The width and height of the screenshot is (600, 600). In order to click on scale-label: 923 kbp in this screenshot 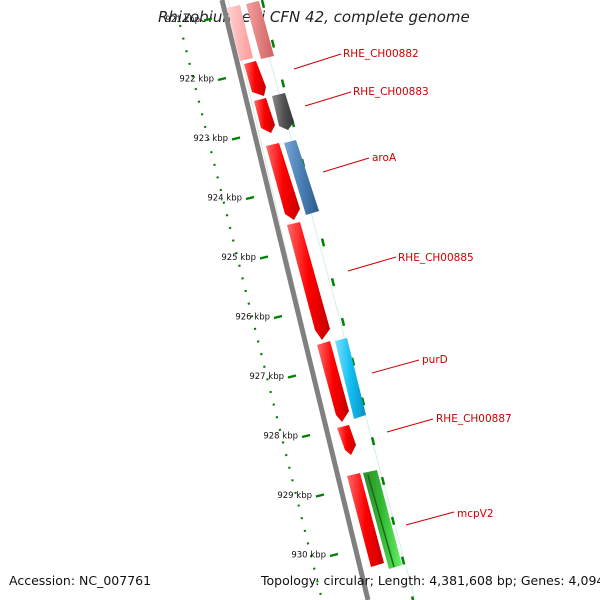, I will do `click(210, 139)`.